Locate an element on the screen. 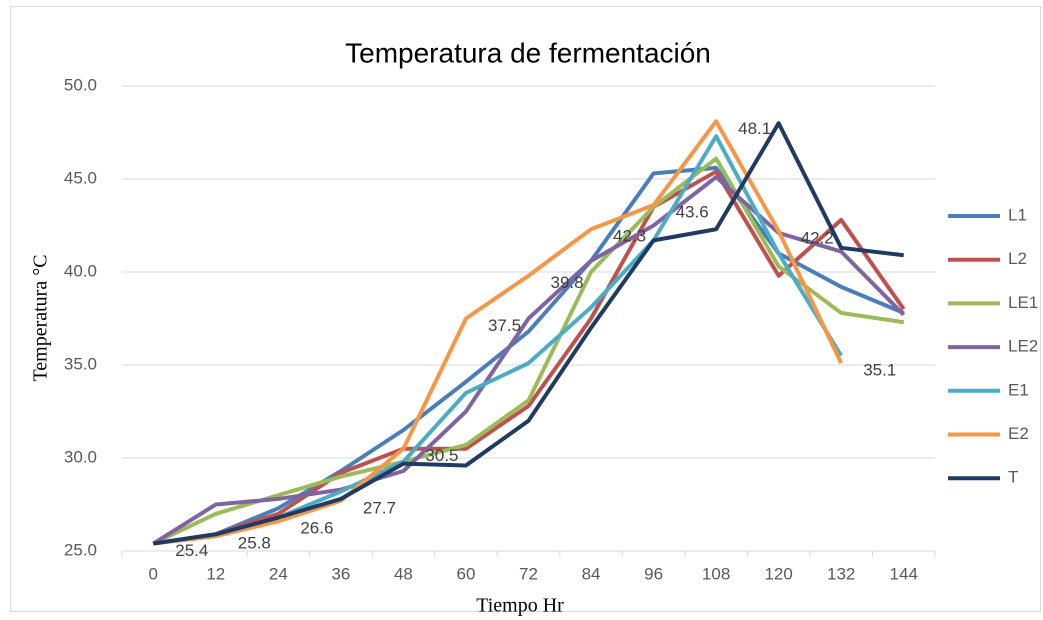  x-tick-label: 48 is located at coordinates (403, 573).